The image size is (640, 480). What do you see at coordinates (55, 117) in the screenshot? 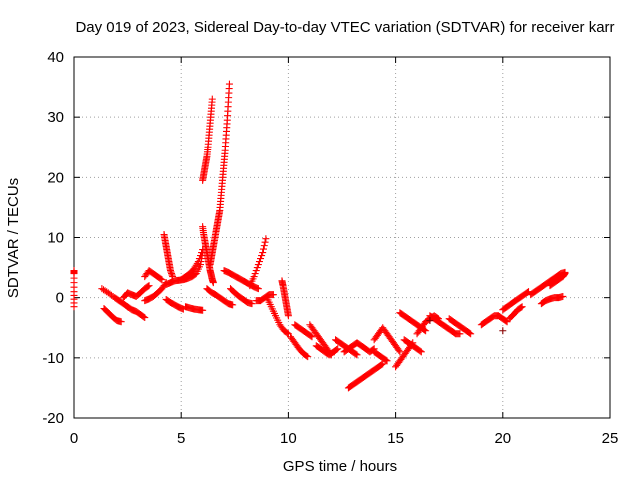
I see `y-tick-label: 30` at bounding box center [55, 117].